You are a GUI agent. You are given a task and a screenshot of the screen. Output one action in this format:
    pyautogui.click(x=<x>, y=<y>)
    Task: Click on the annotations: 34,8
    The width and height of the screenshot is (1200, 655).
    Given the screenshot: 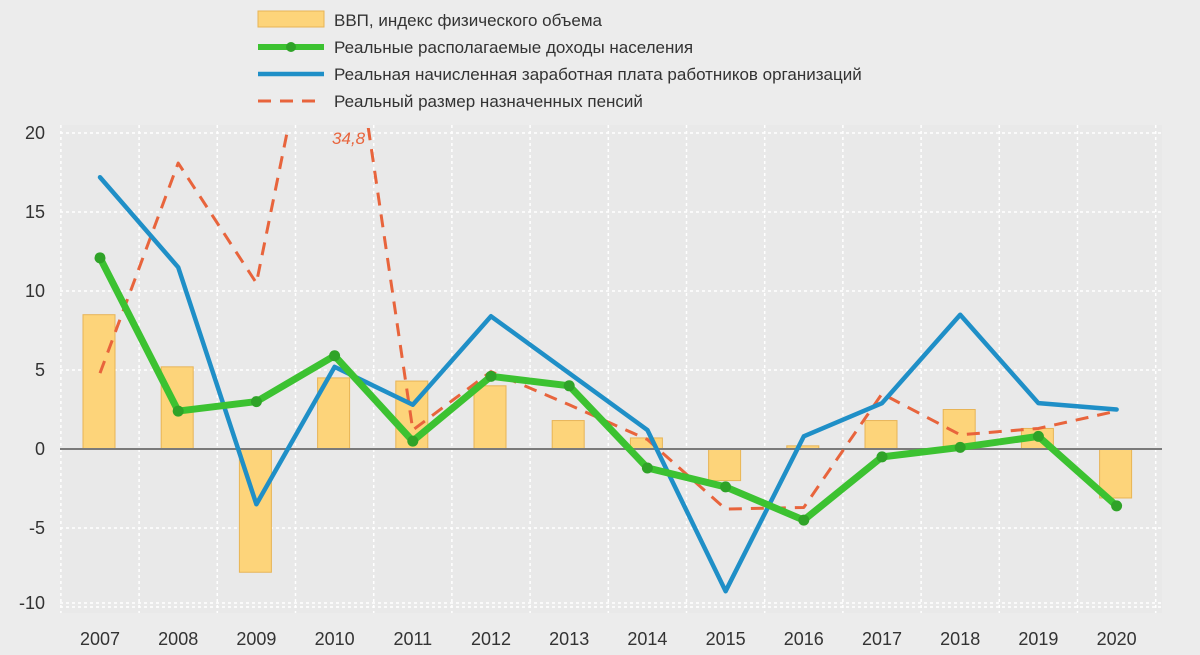 What is the action you would take?
    pyautogui.click(x=349, y=138)
    